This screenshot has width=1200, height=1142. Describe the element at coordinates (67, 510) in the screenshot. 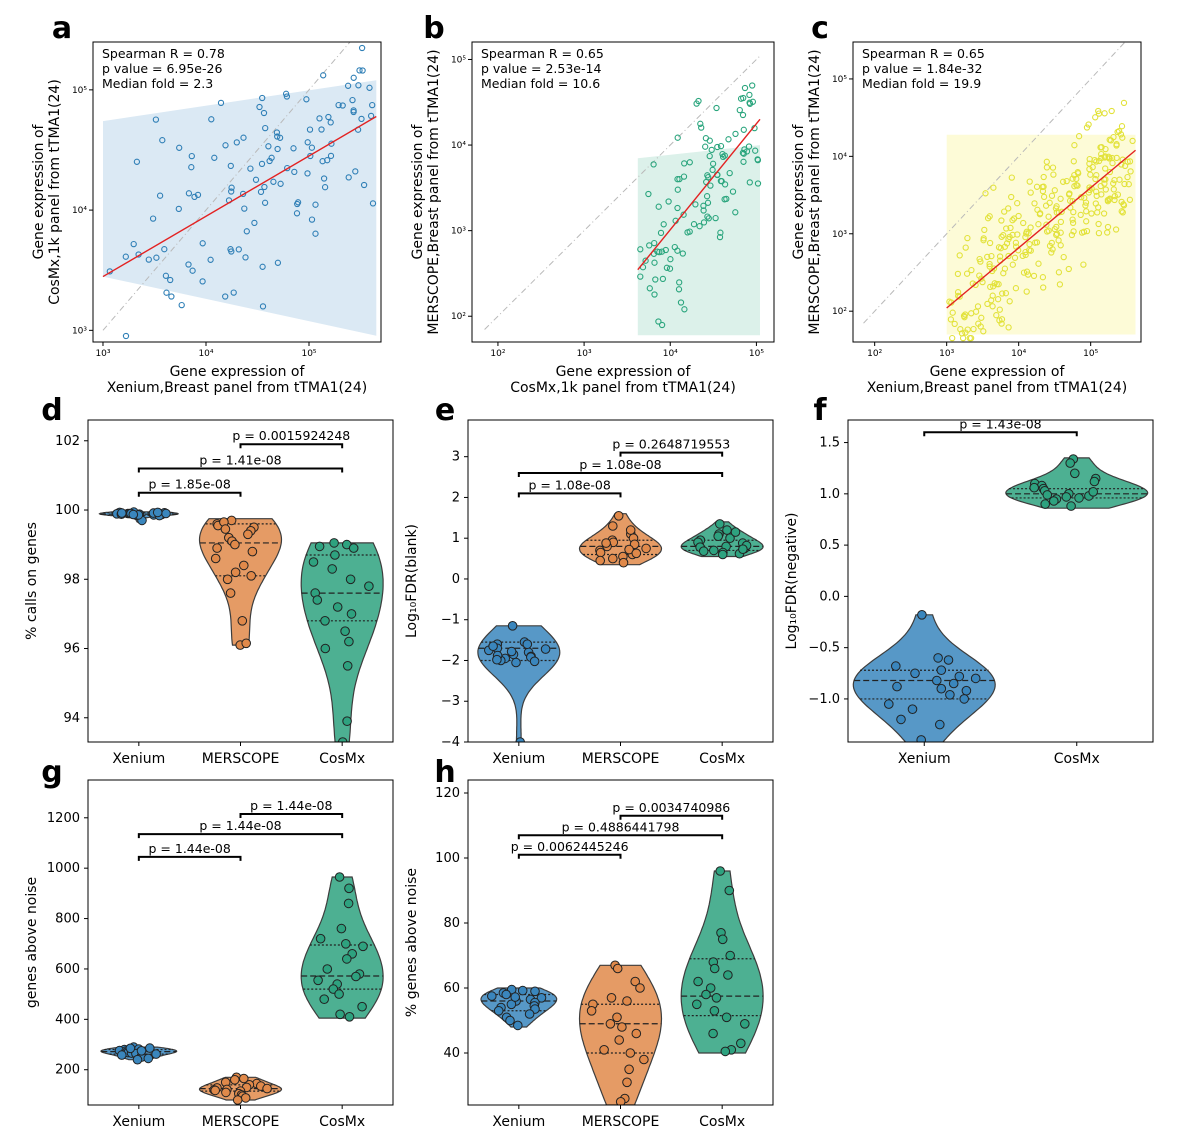

I see `y-tick-label: 100` at that location.